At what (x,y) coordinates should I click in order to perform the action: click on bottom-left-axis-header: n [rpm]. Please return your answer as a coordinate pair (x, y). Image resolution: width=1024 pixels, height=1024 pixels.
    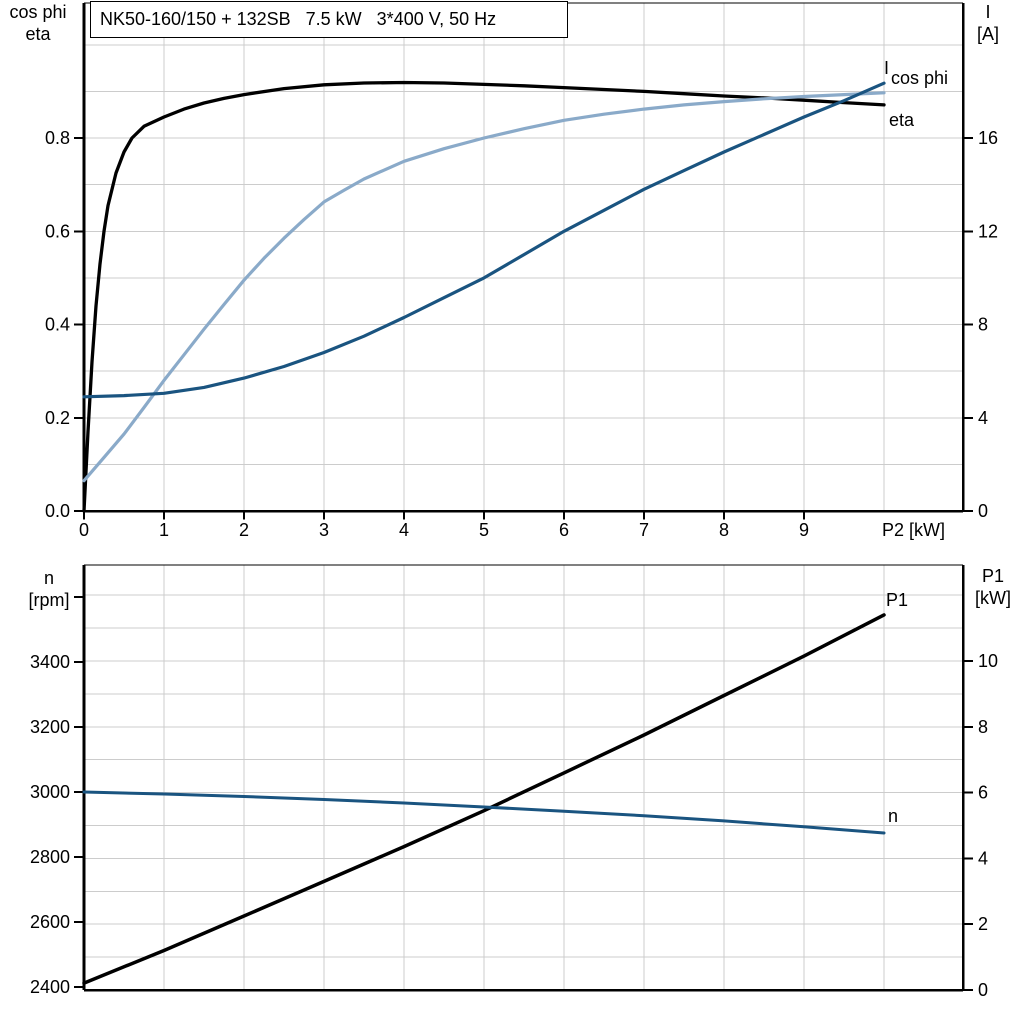
    Looking at the image, I should click on (49, 589).